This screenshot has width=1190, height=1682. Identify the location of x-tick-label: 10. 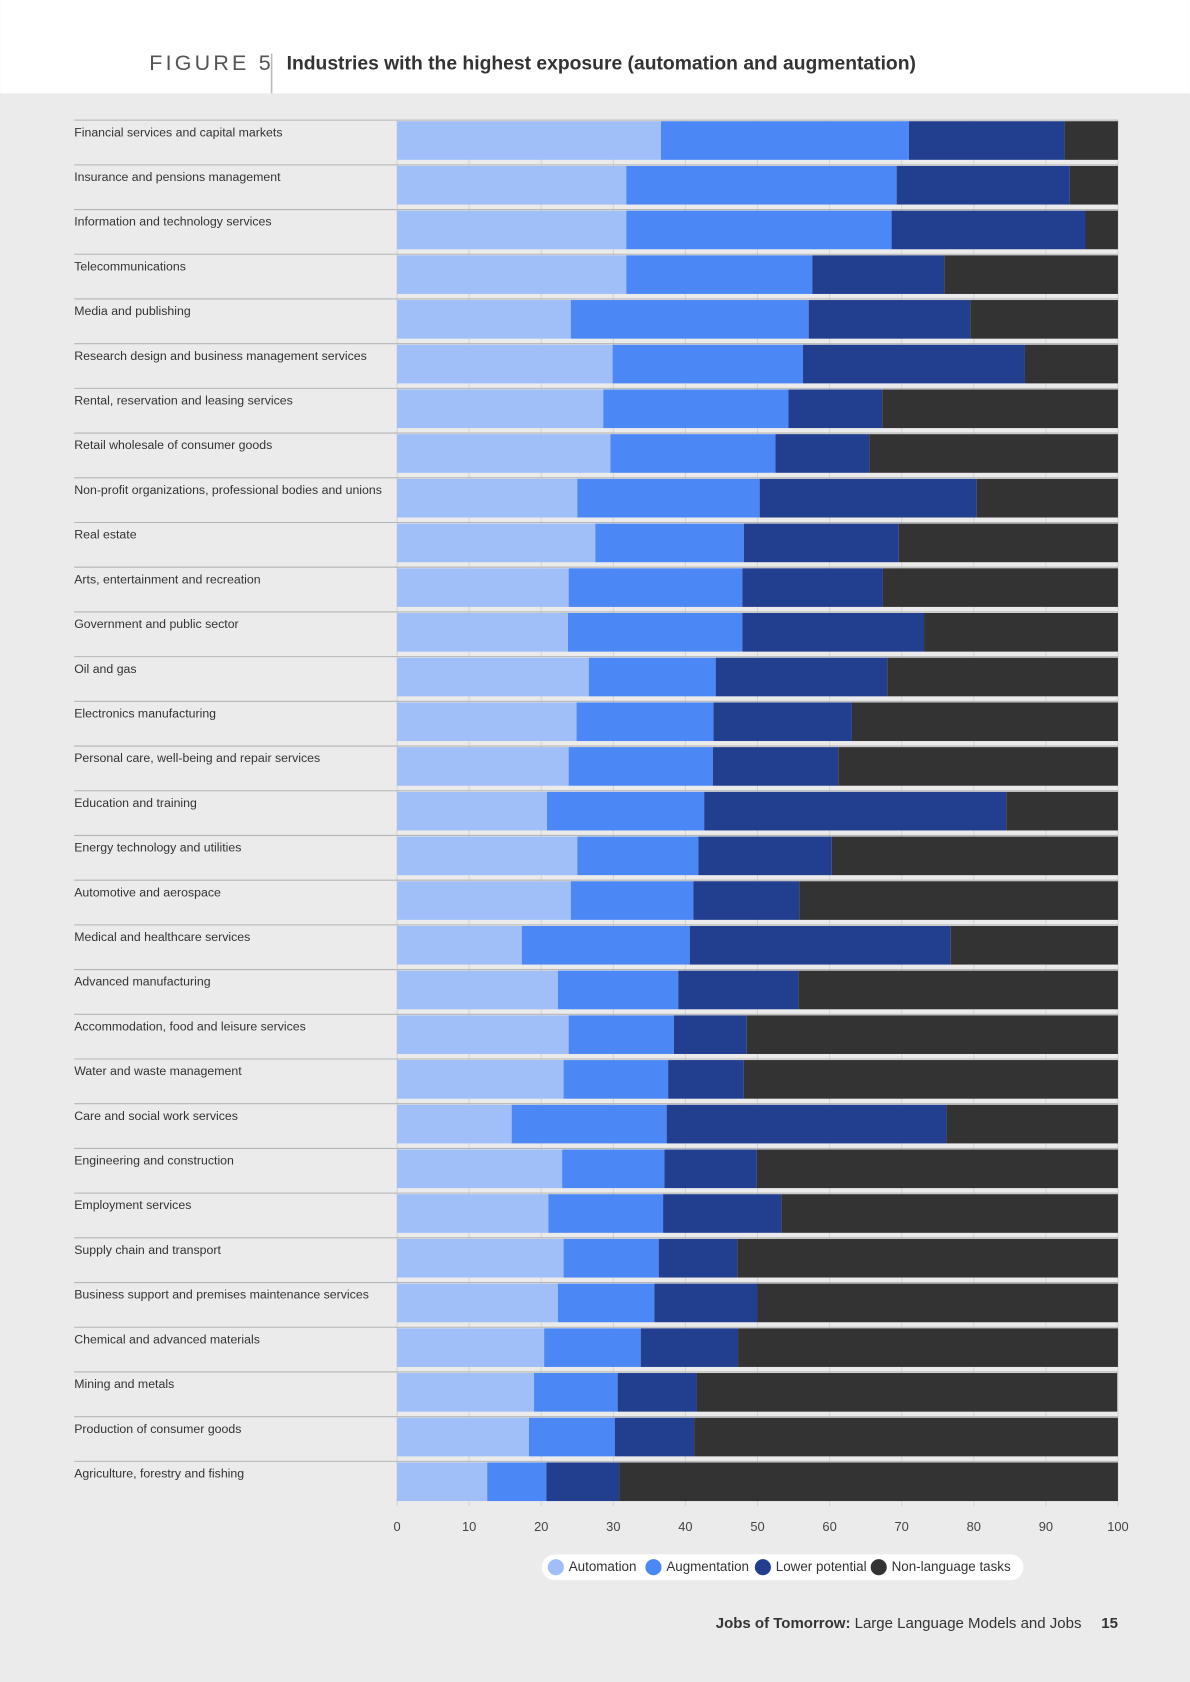
(469, 1526).